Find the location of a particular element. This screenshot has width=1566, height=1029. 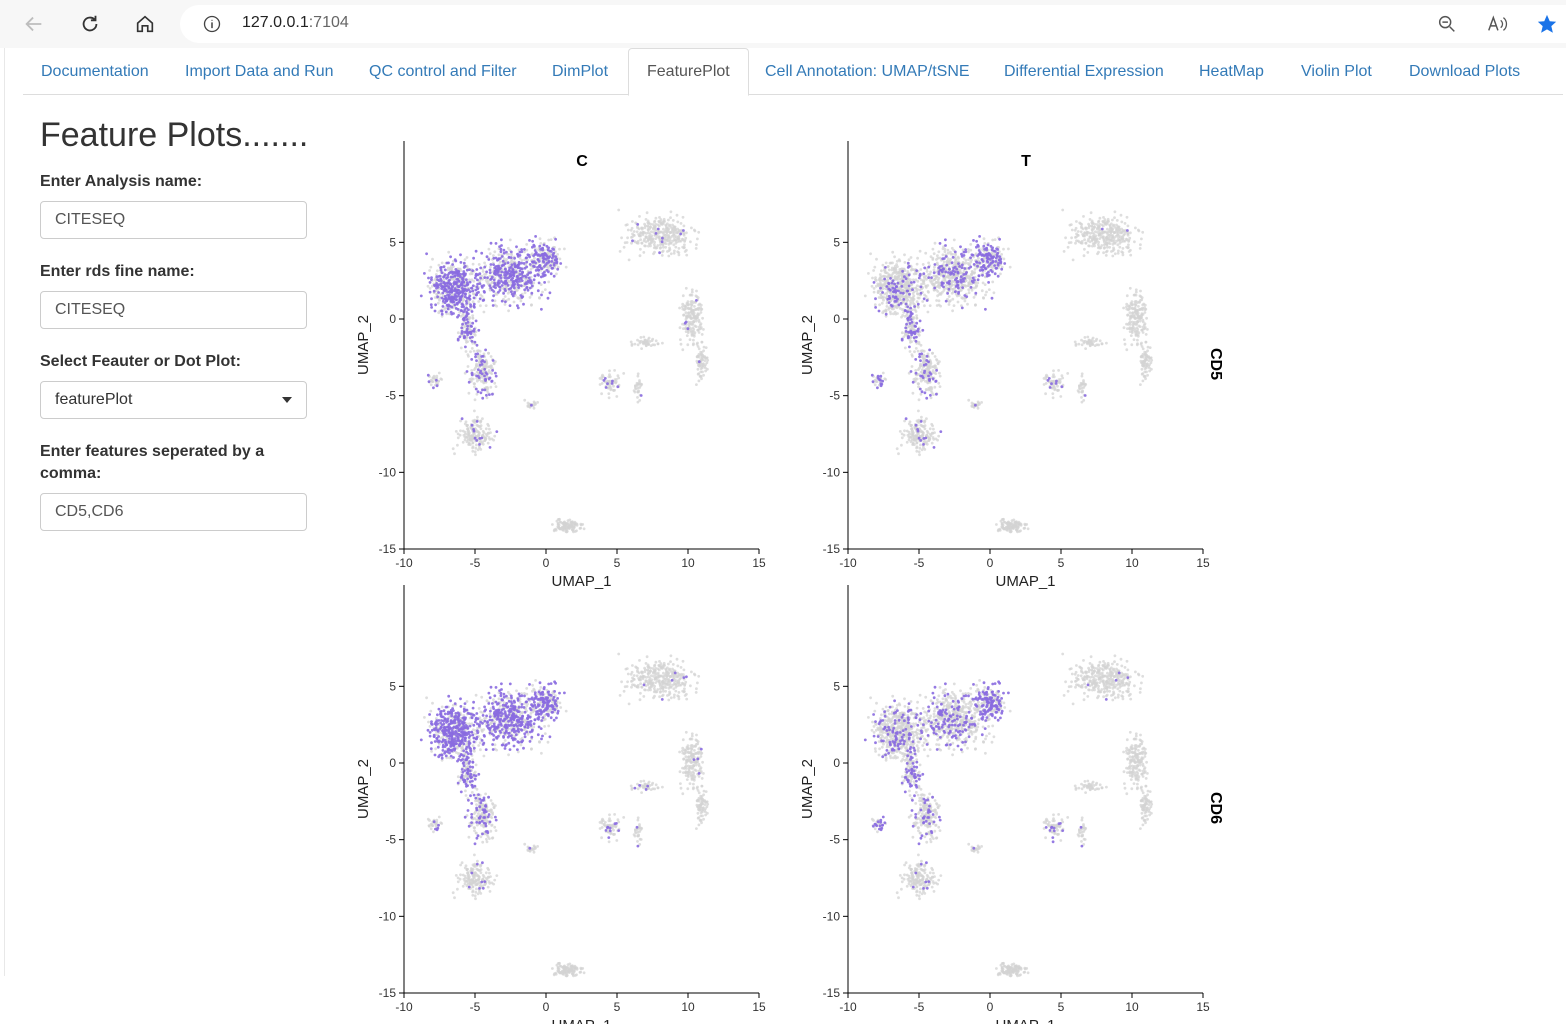

analysis-name-input: CITESEQ is located at coordinates (173, 220).